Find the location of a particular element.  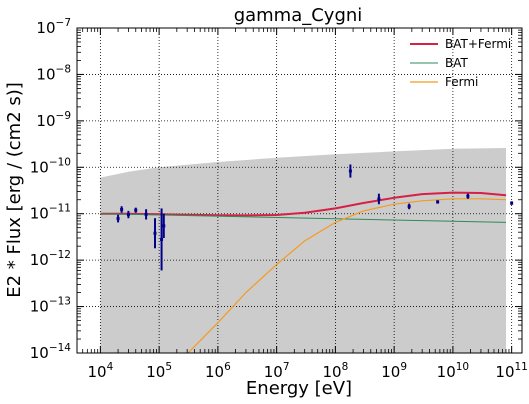

legend-label: BAT is located at coordinates (457, 63).